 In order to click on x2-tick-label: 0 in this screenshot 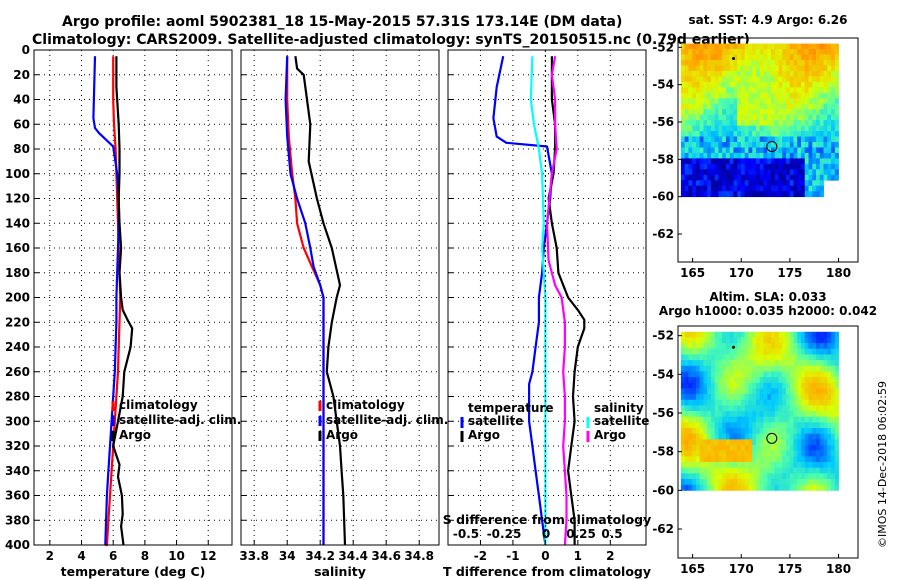, I will do `click(546, 534)`.